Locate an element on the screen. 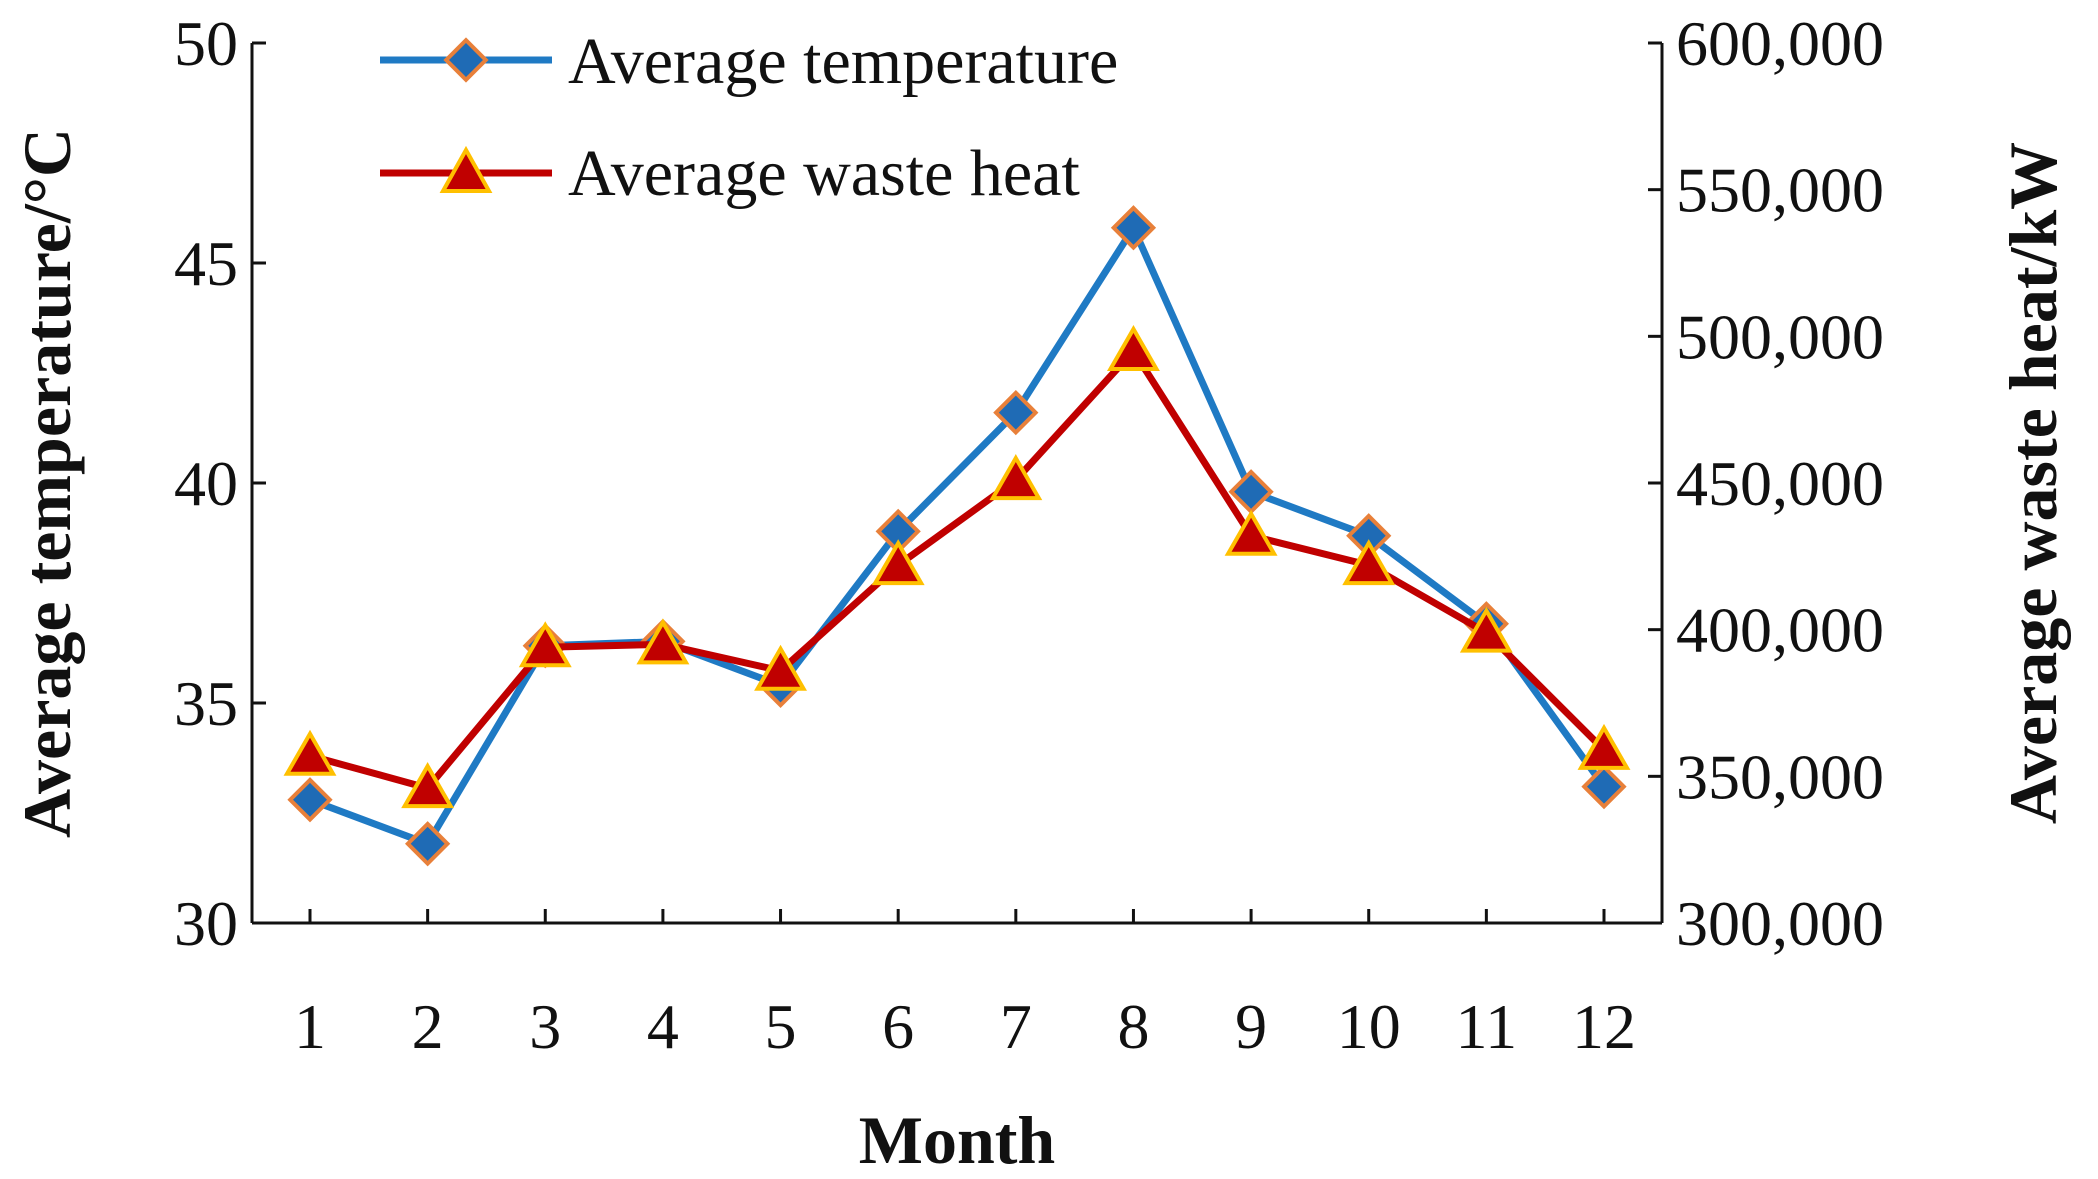 The image size is (2098, 1179). right-tick-label: 400,000 is located at coordinates (1780, 630).